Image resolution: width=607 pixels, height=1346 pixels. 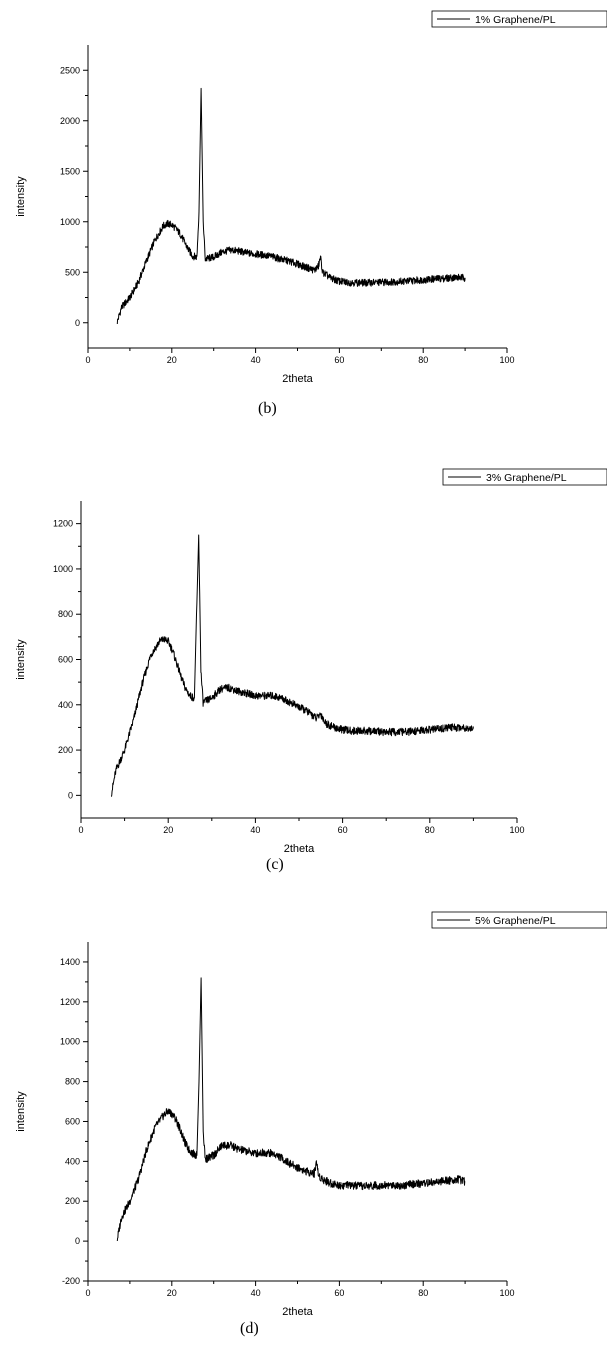 What do you see at coordinates (70, 70) in the screenshot?
I see `y-tick-label: 2500` at bounding box center [70, 70].